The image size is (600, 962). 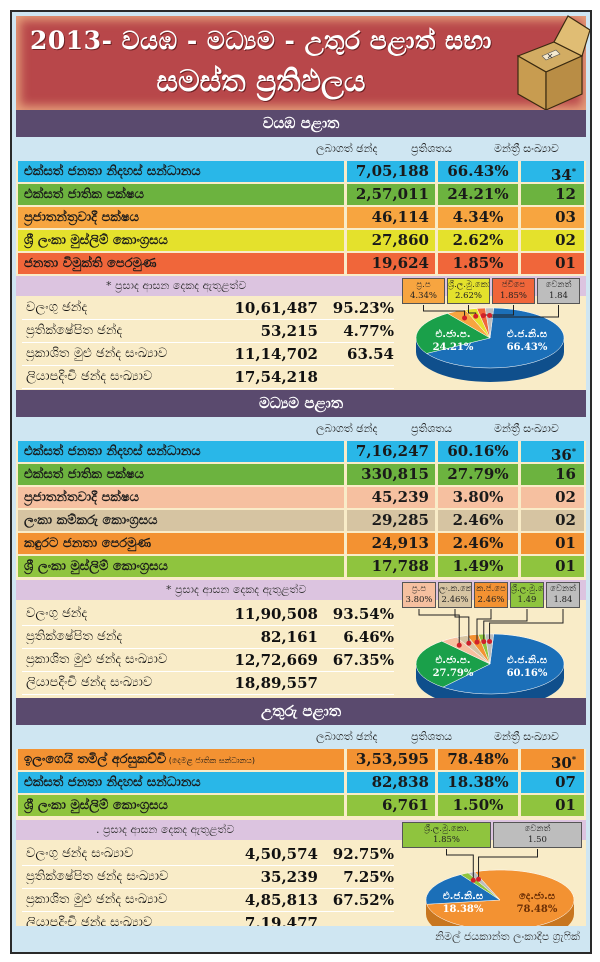 I want to click on summary-percent: 92.75%, so click(x=363, y=854).